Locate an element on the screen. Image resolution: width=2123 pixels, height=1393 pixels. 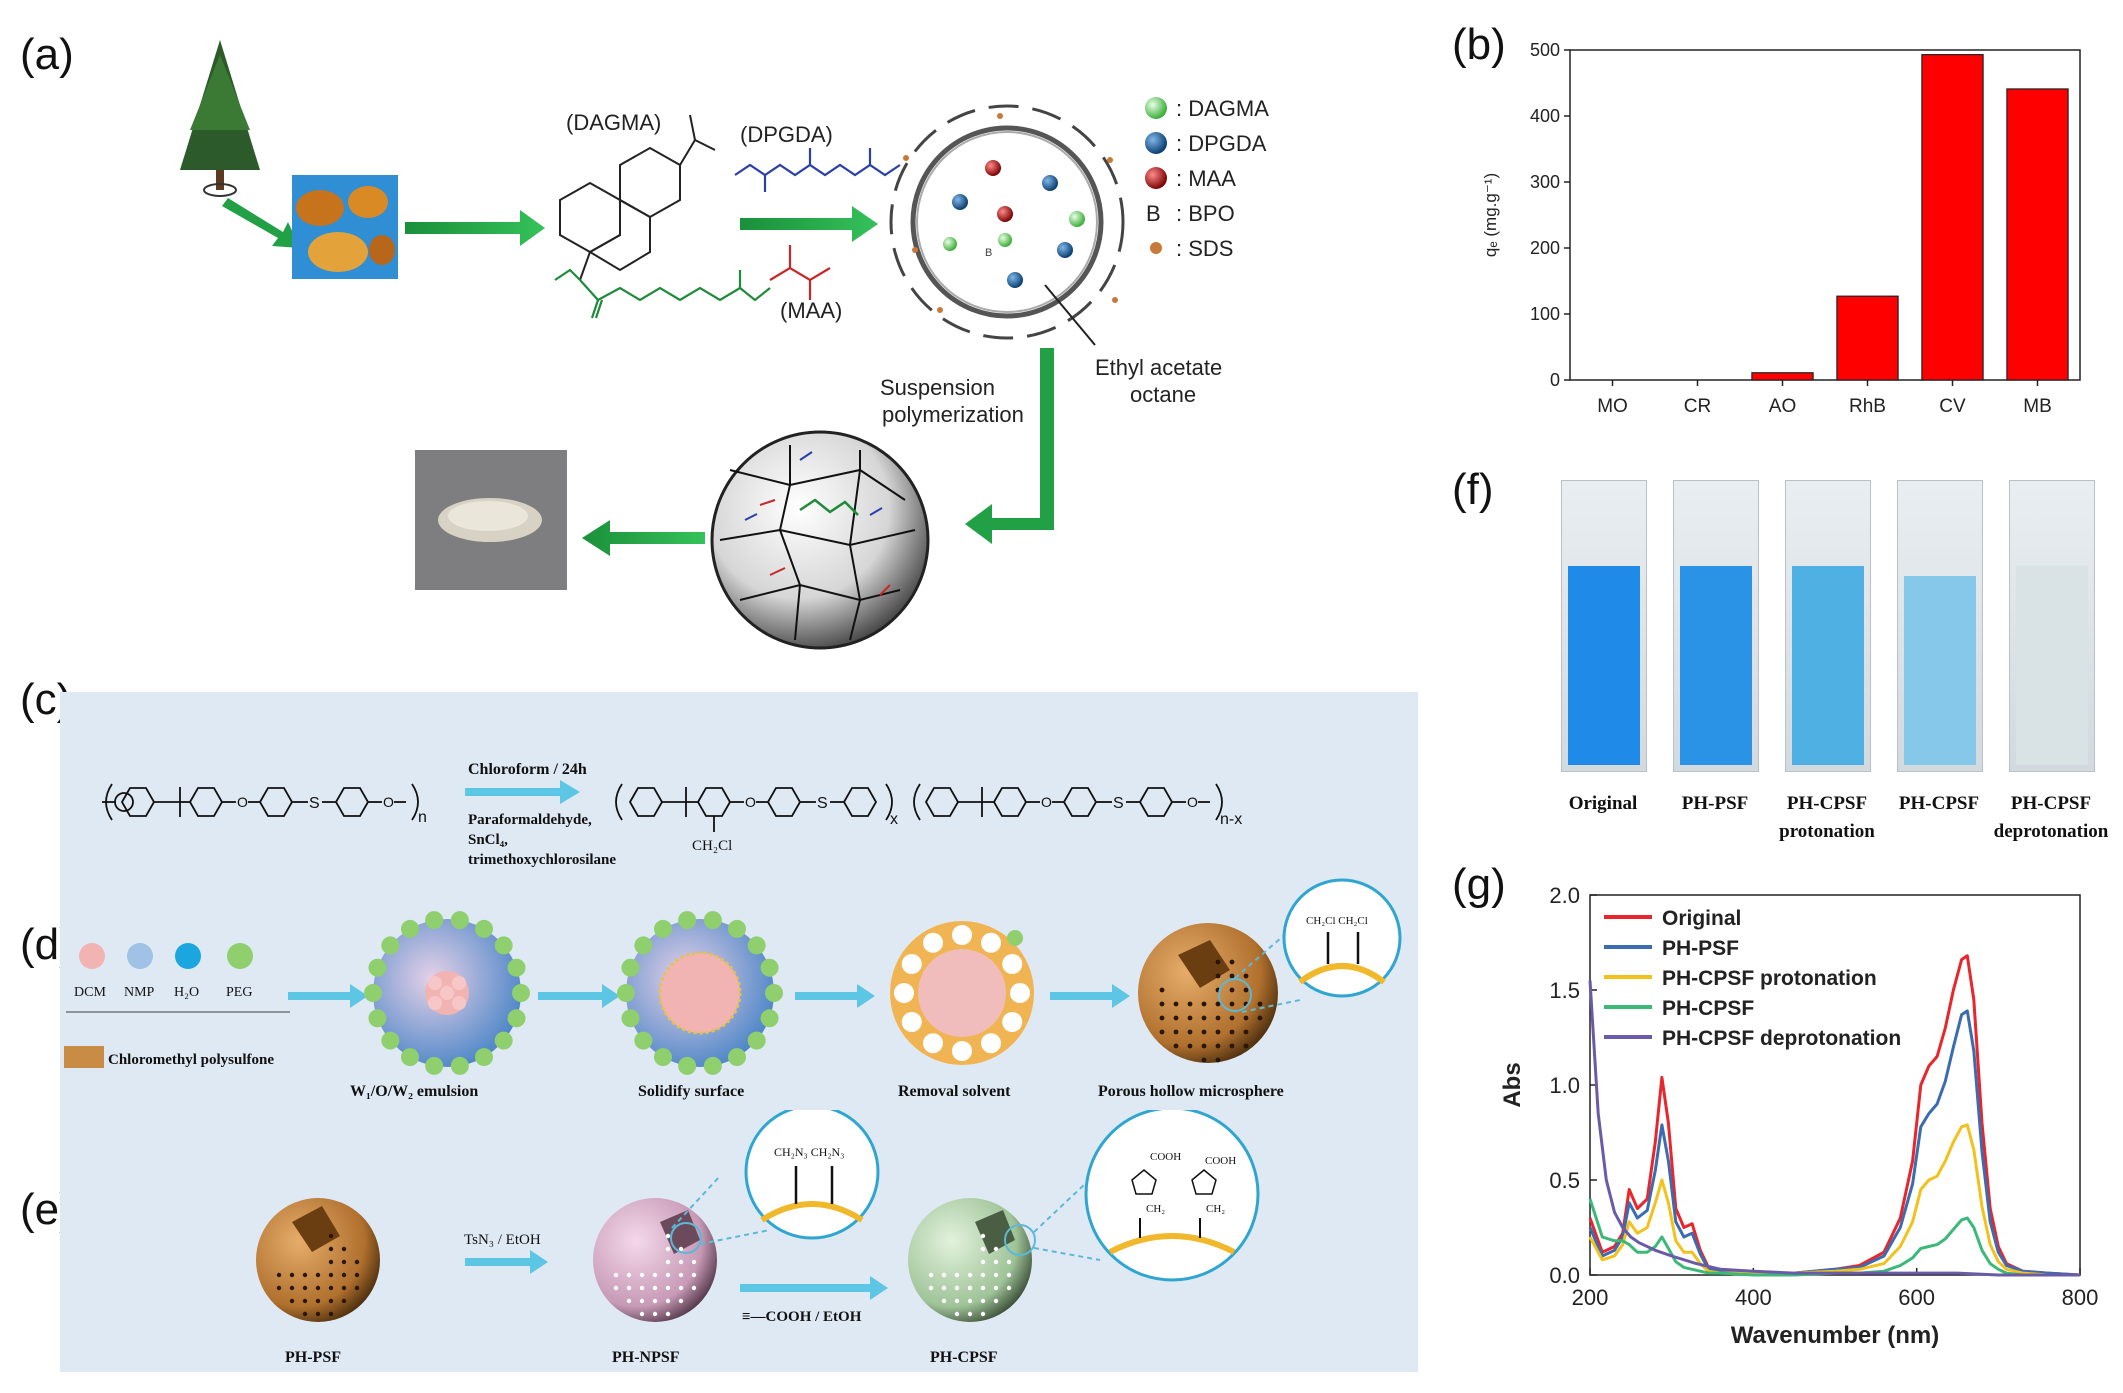
y-tick-label: 0.0 is located at coordinates (1564, 1275).